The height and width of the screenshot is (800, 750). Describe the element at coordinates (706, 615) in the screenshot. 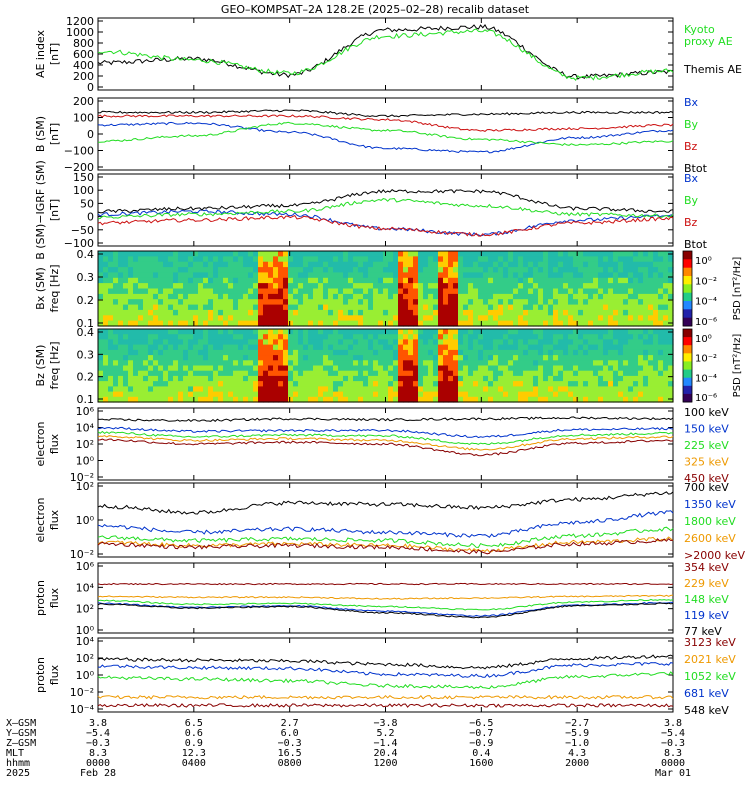

I see `legend-entry: 119 keV` at that location.